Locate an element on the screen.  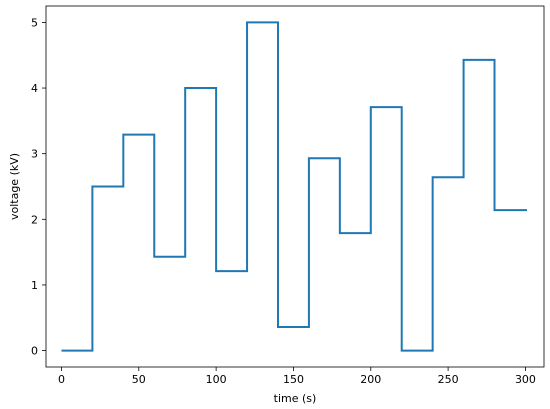
x-tick-label: 100 is located at coordinates (216, 379).